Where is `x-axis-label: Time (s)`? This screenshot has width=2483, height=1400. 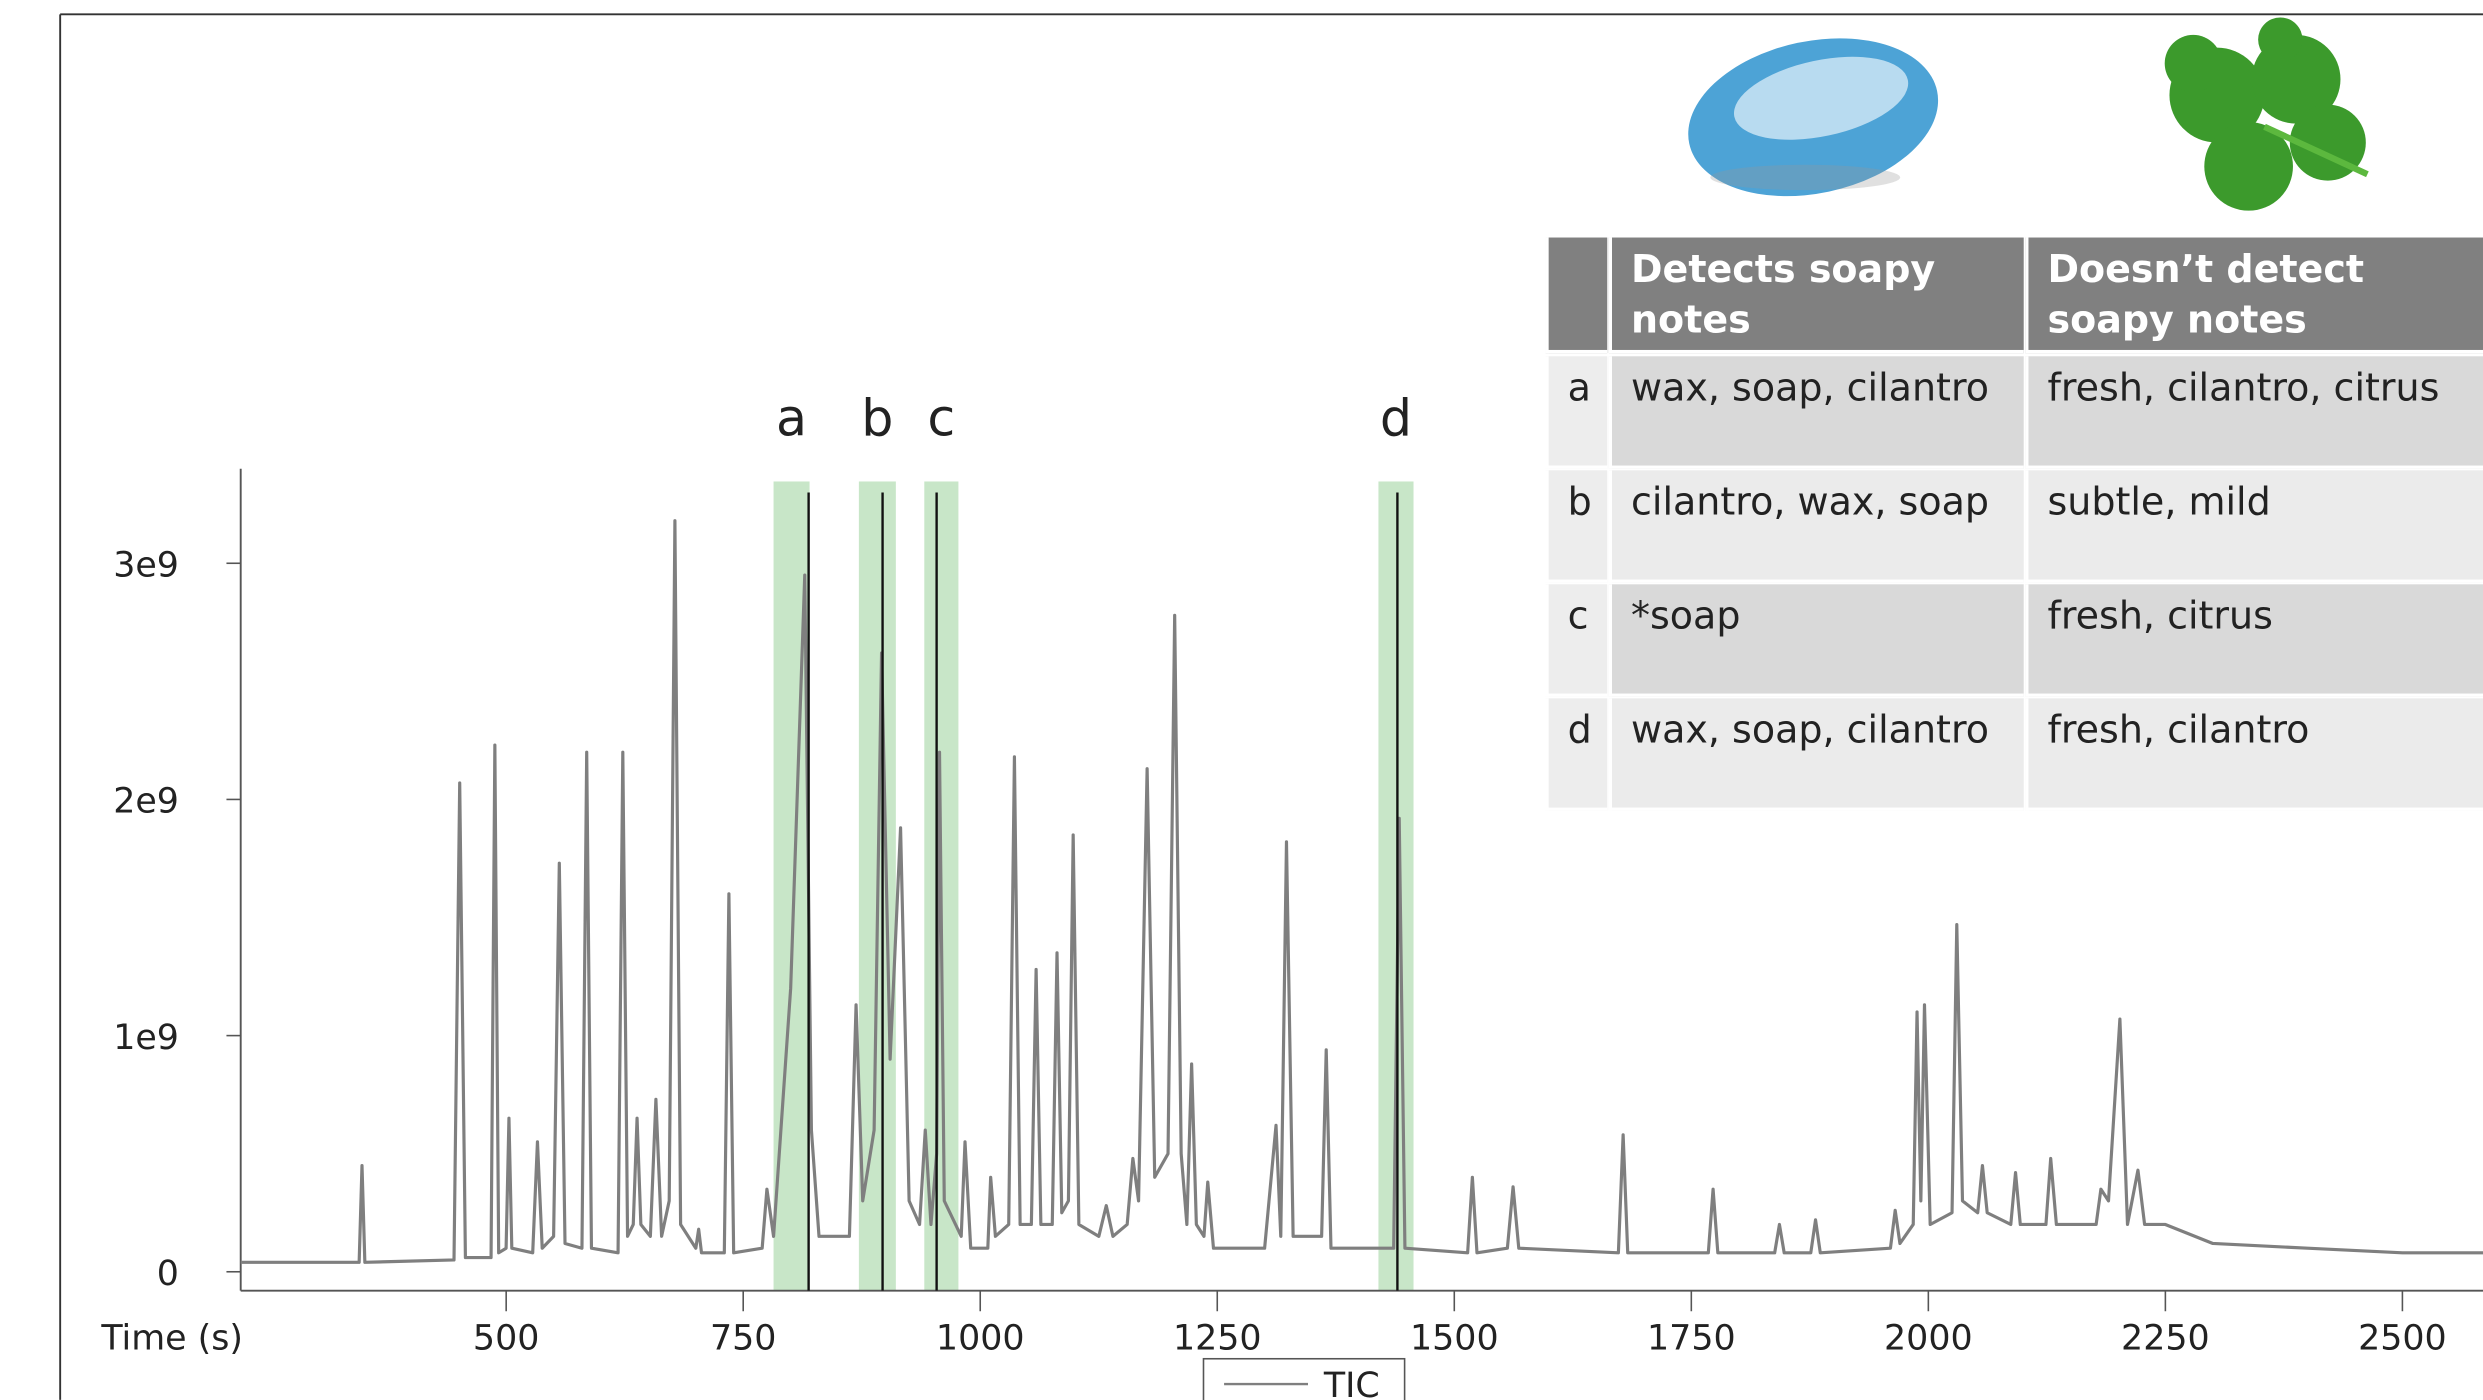 x-axis-label: Time (s) is located at coordinates (171, 1339).